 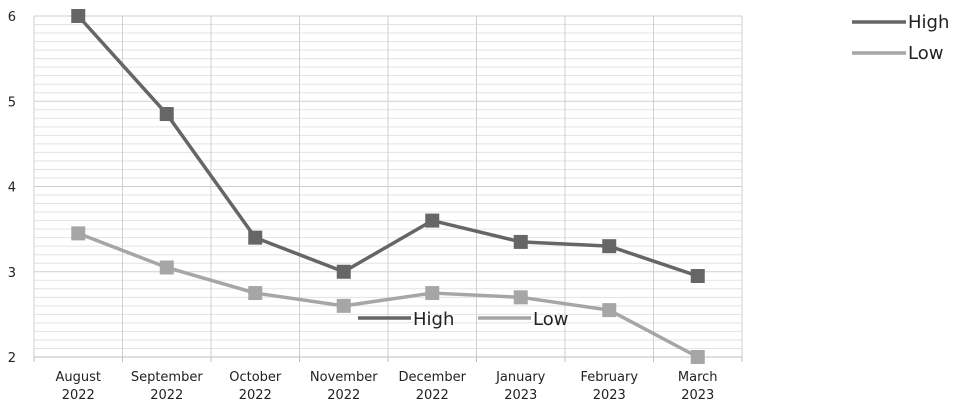 What do you see at coordinates (463, 319) in the screenshot?
I see `legend-inside: High Low` at bounding box center [463, 319].